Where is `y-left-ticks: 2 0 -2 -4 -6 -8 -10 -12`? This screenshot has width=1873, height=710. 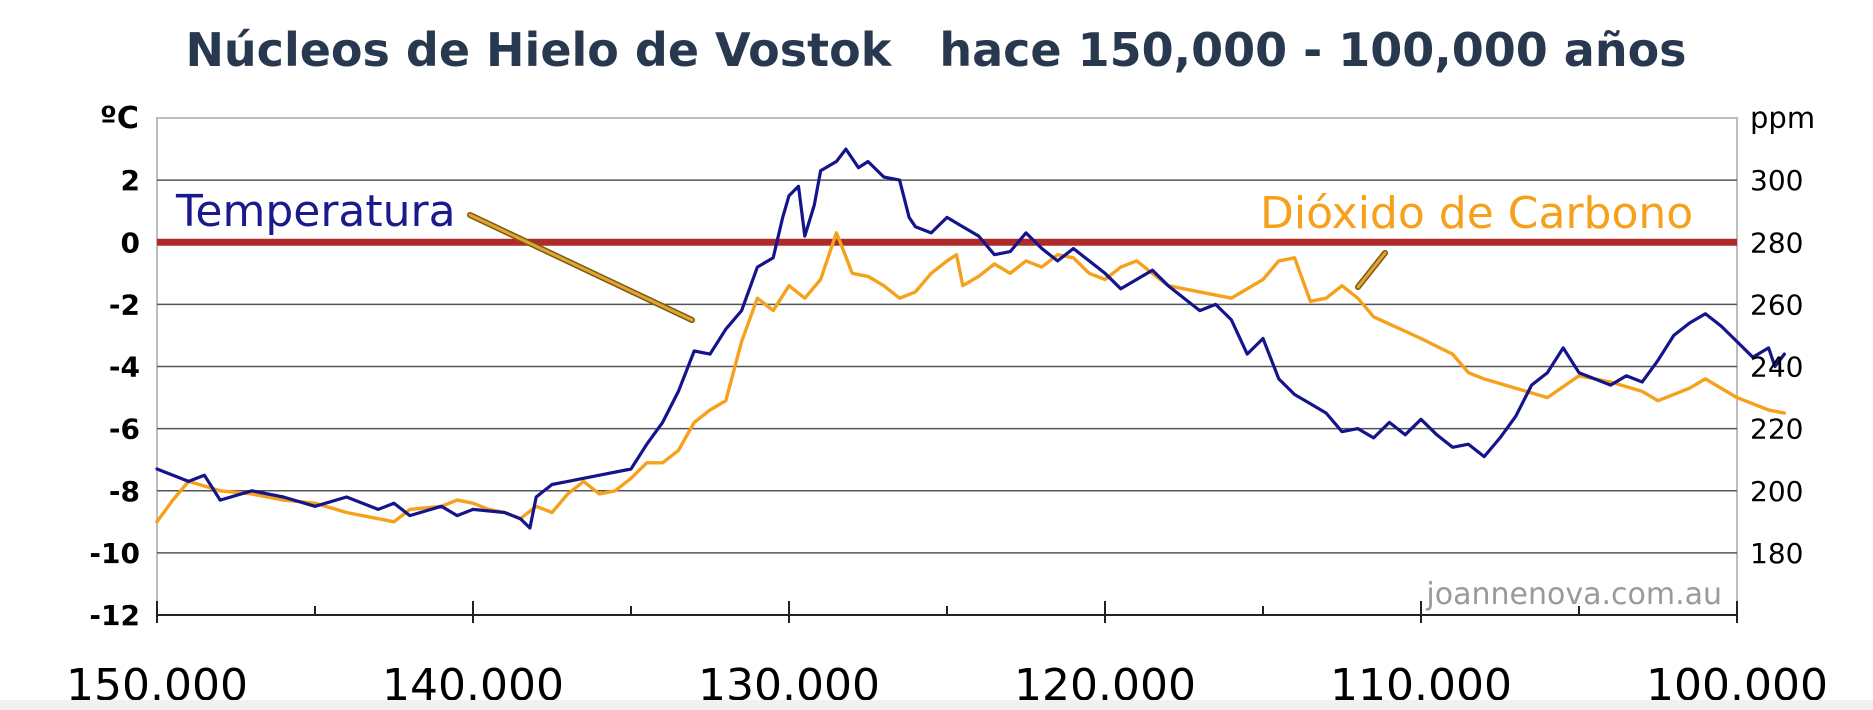
y-left-ticks: 2 0 -2 -4 -6 -8 -10 -12 is located at coordinates (114, 398).